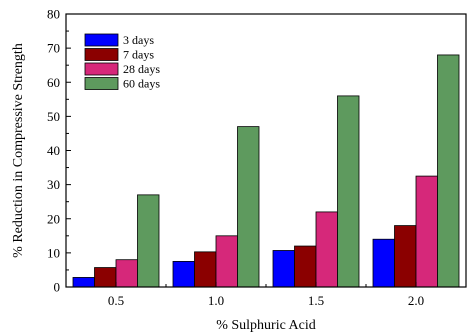  I want to click on y-axis-ticks: 0 10 20 30 40 50 60 70 80, so click(59, 151).